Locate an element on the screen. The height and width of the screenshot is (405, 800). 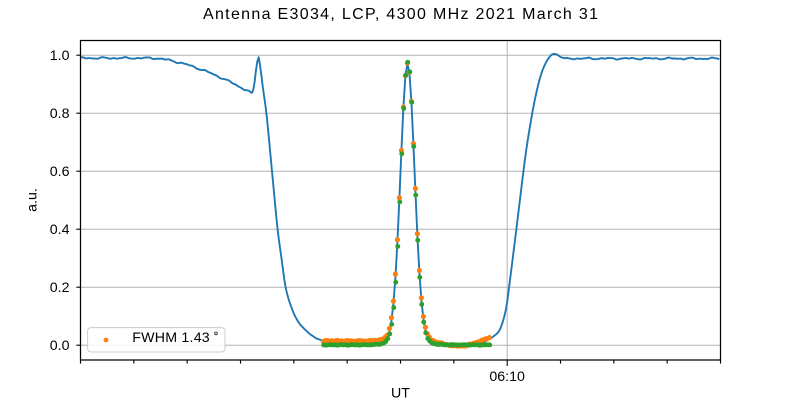
svg-text: 1.0 is located at coordinates (60, 56).